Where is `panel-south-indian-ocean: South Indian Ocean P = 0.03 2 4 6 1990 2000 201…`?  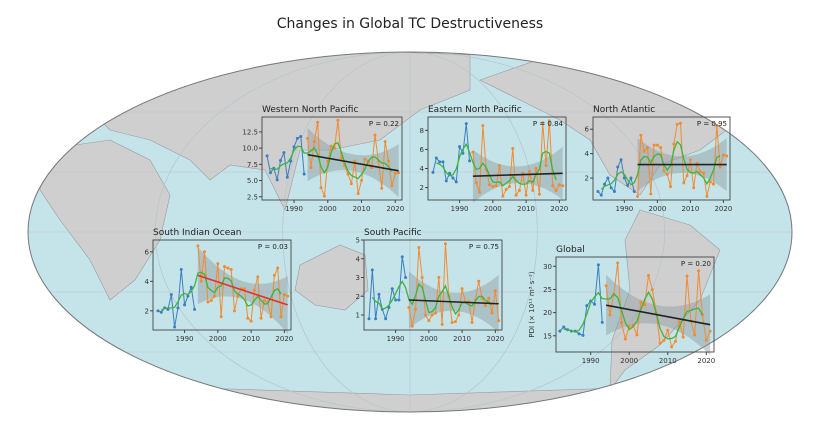
panel-south-indian-ocean: South Indian Ocean P = 0.03 2 4 6 1990 2000 201… is located at coordinates (219, 285).